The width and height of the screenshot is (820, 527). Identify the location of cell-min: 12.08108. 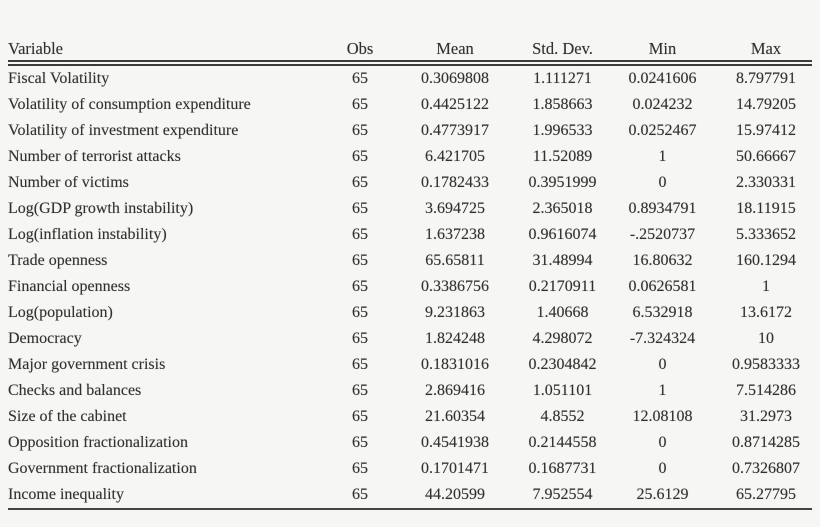
(662, 416).